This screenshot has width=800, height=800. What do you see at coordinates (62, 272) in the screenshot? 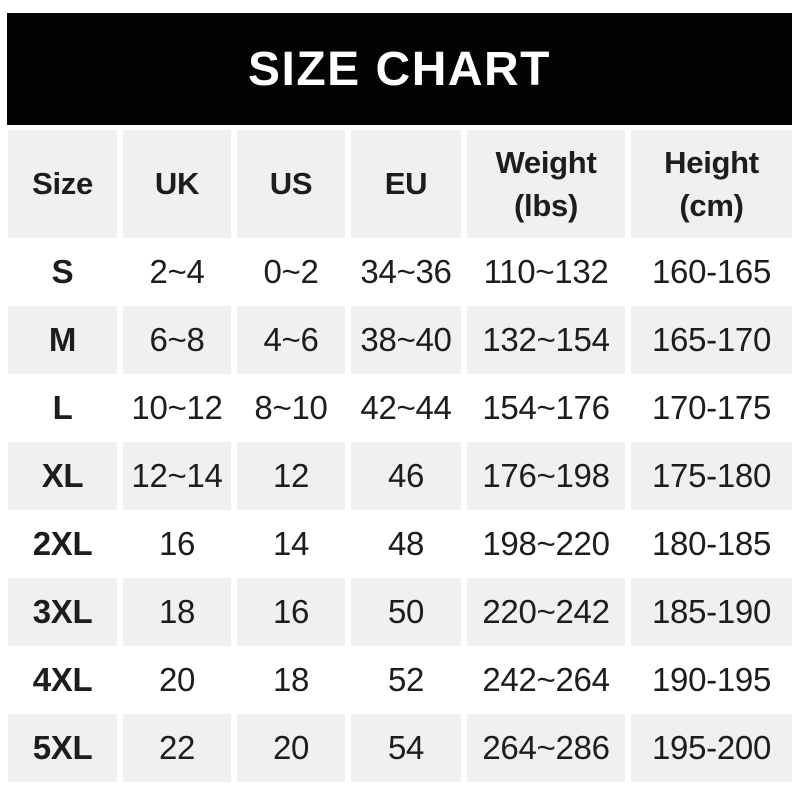
I see `size-label-s: S` at bounding box center [62, 272].